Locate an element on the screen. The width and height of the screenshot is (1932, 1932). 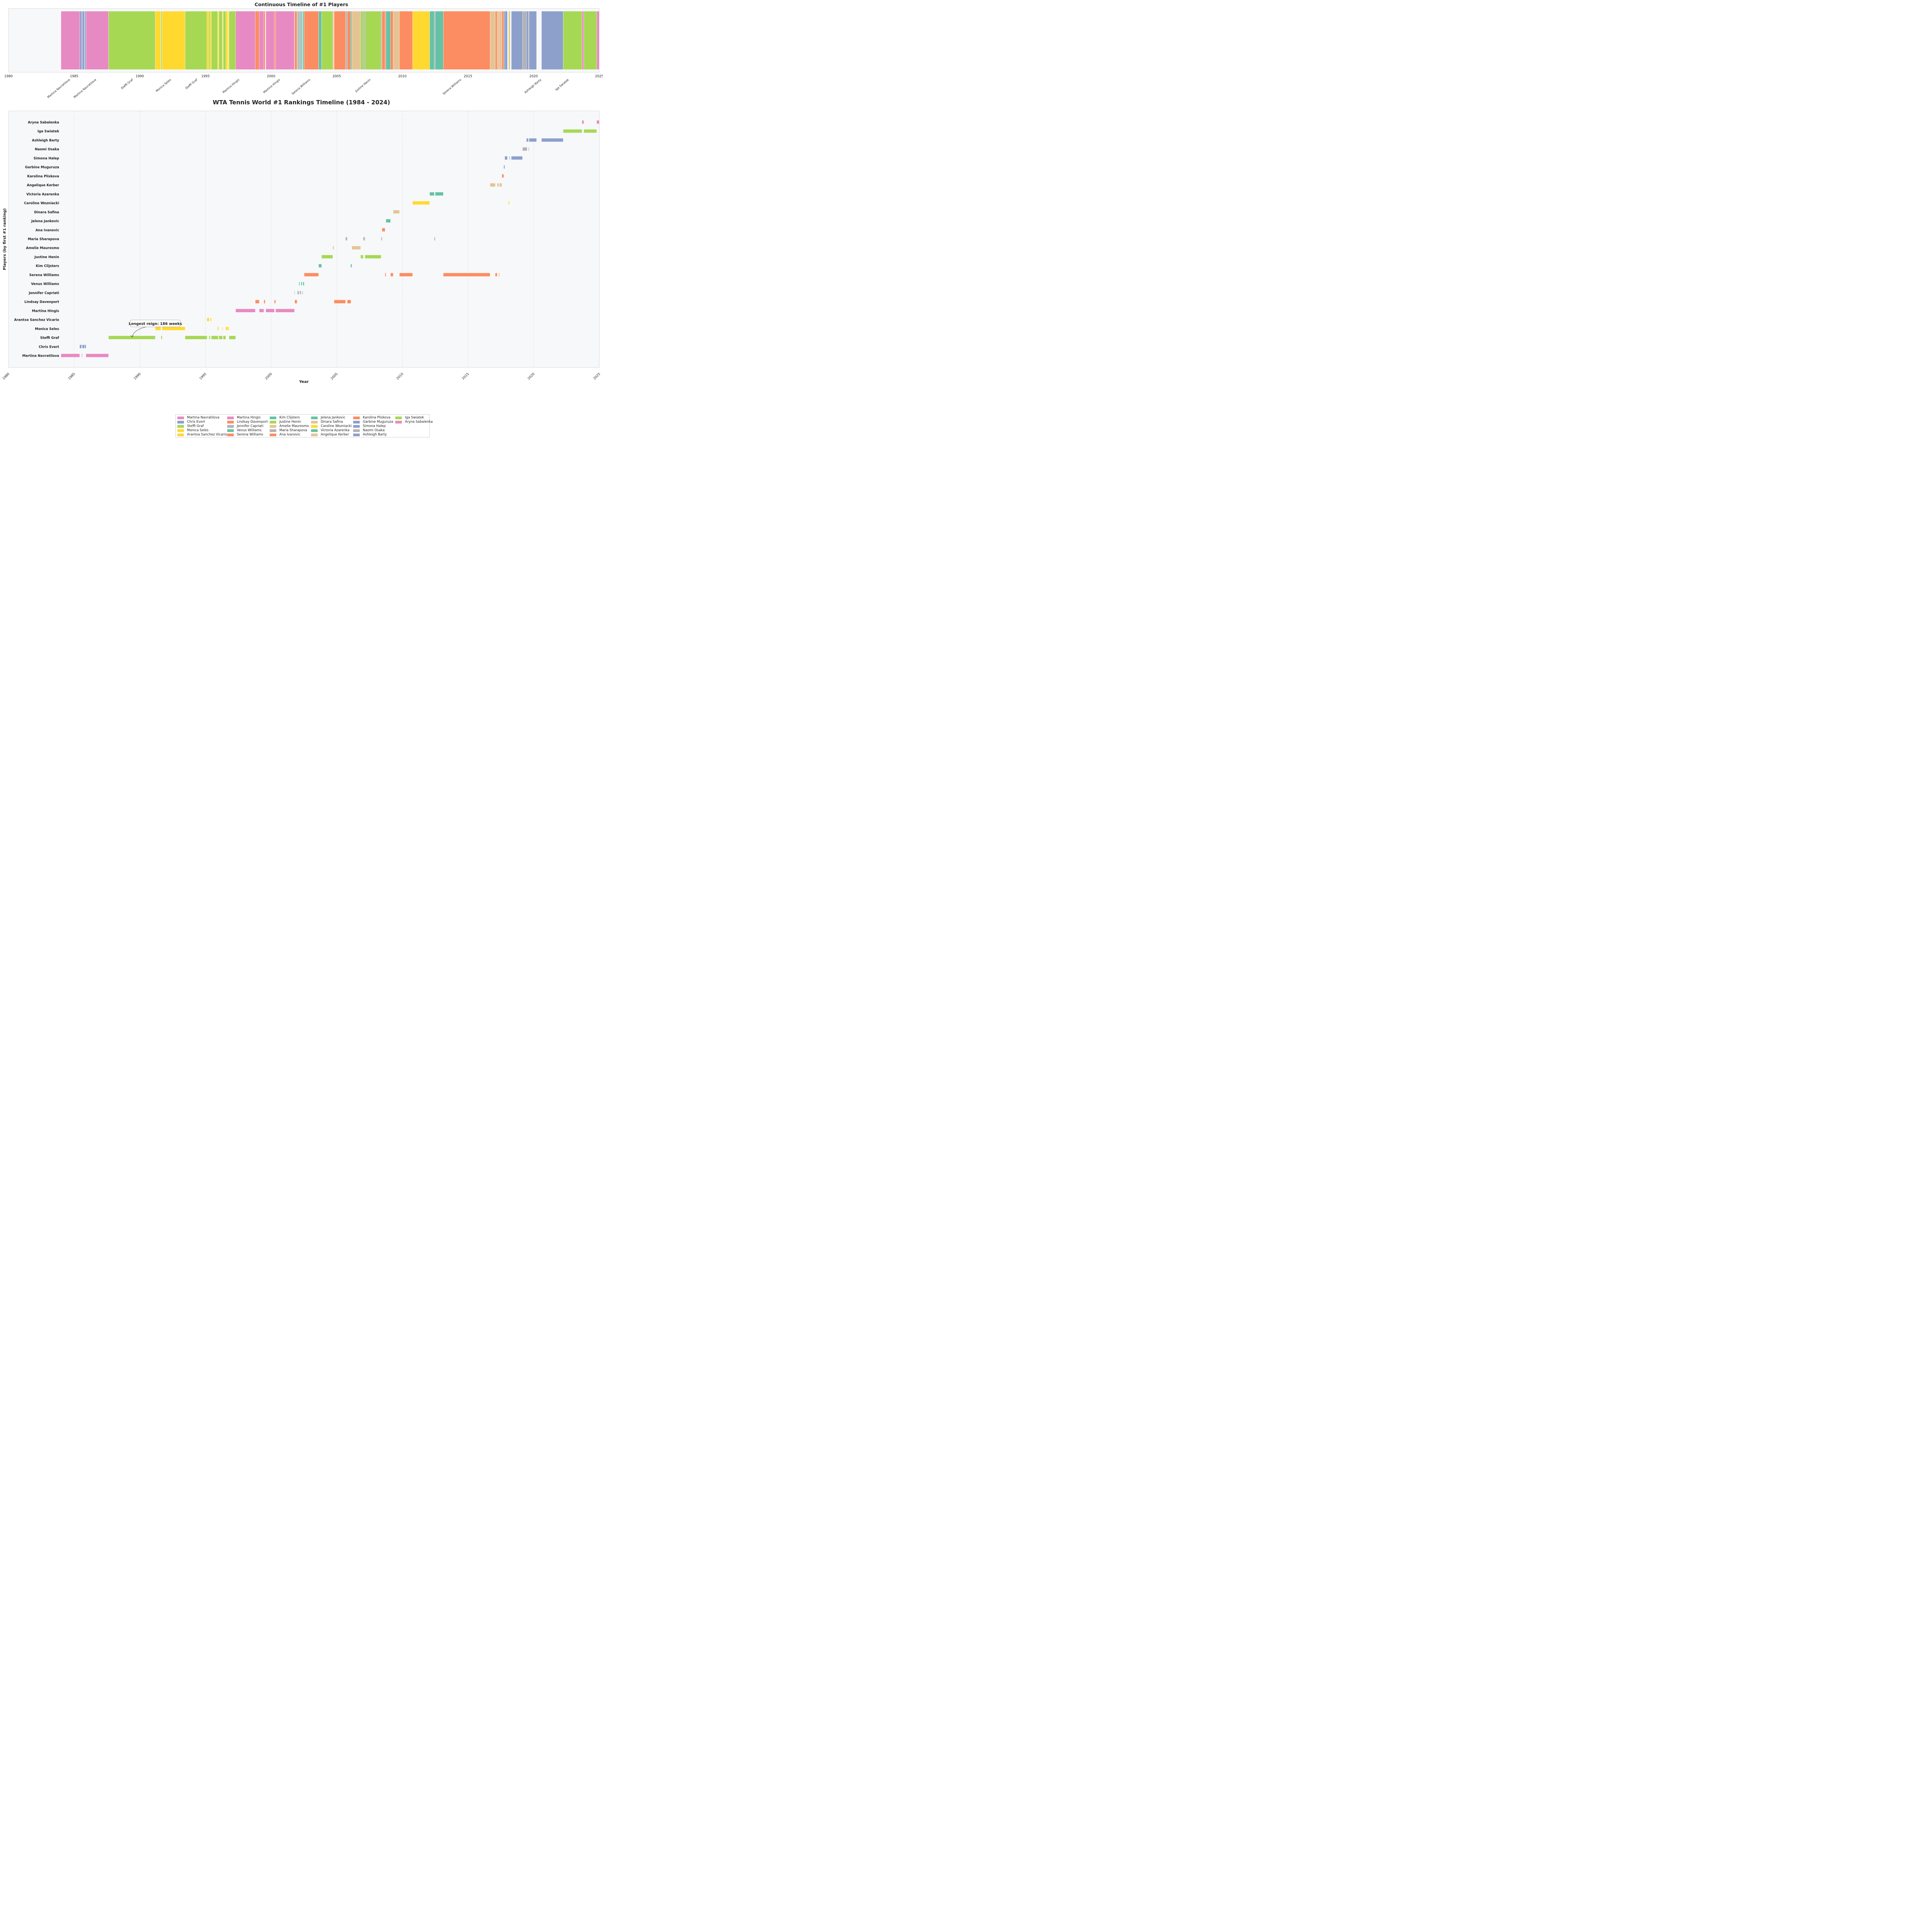
strip-x-tick-label: 2015 is located at coordinates (468, 77).